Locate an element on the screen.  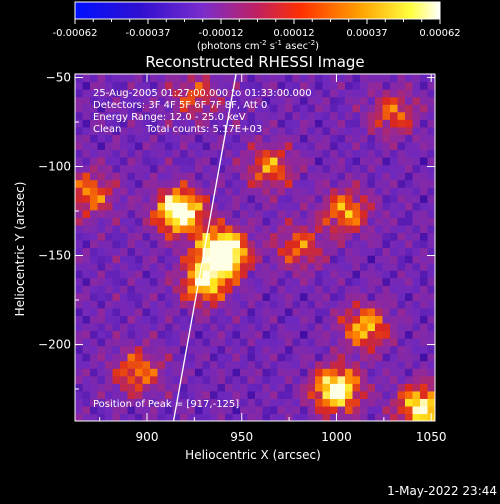
annotation-energy-range: Energy Range: 12.0 - 25.0 keV is located at coordinates (169, 117).